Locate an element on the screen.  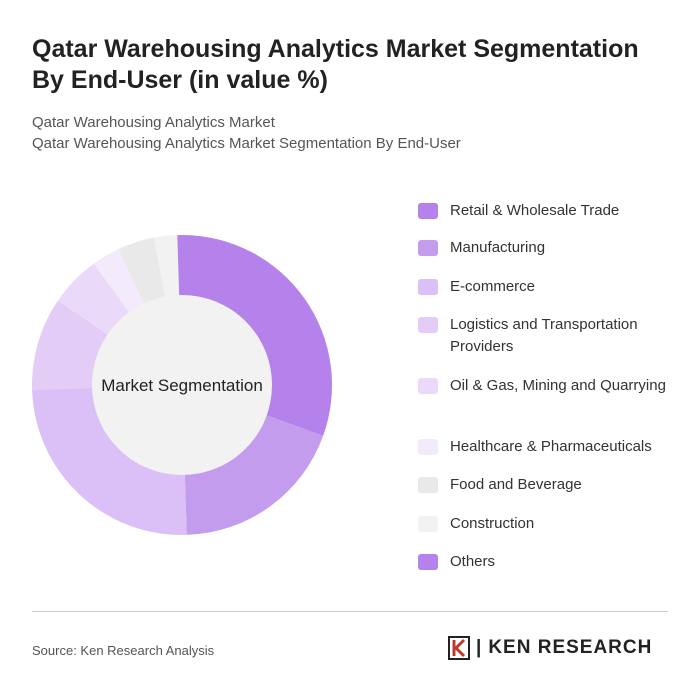
legend-label: E-commerce is located at coordinates (493, 286).